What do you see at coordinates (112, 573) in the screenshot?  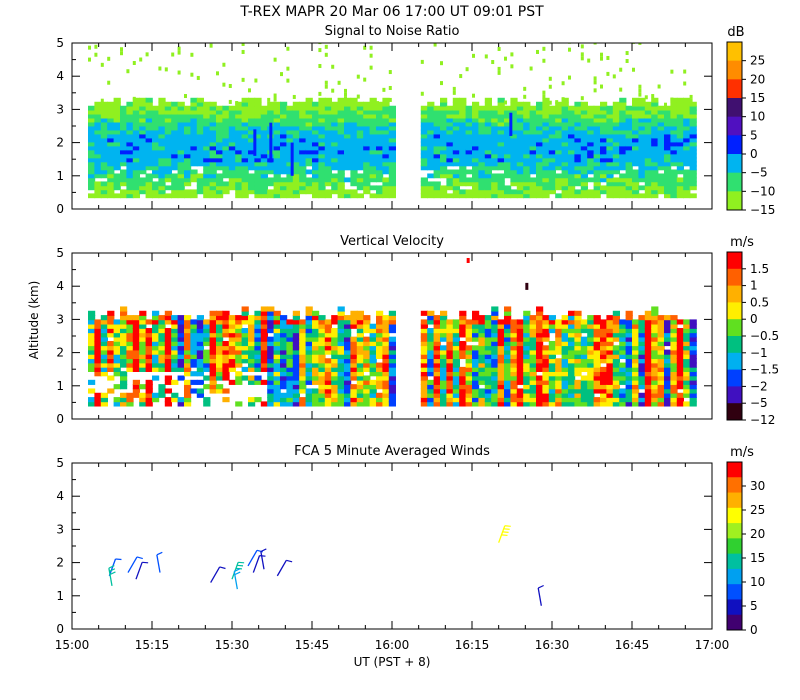 I see `wind-barb-flag` at bounding box center [112, 573].